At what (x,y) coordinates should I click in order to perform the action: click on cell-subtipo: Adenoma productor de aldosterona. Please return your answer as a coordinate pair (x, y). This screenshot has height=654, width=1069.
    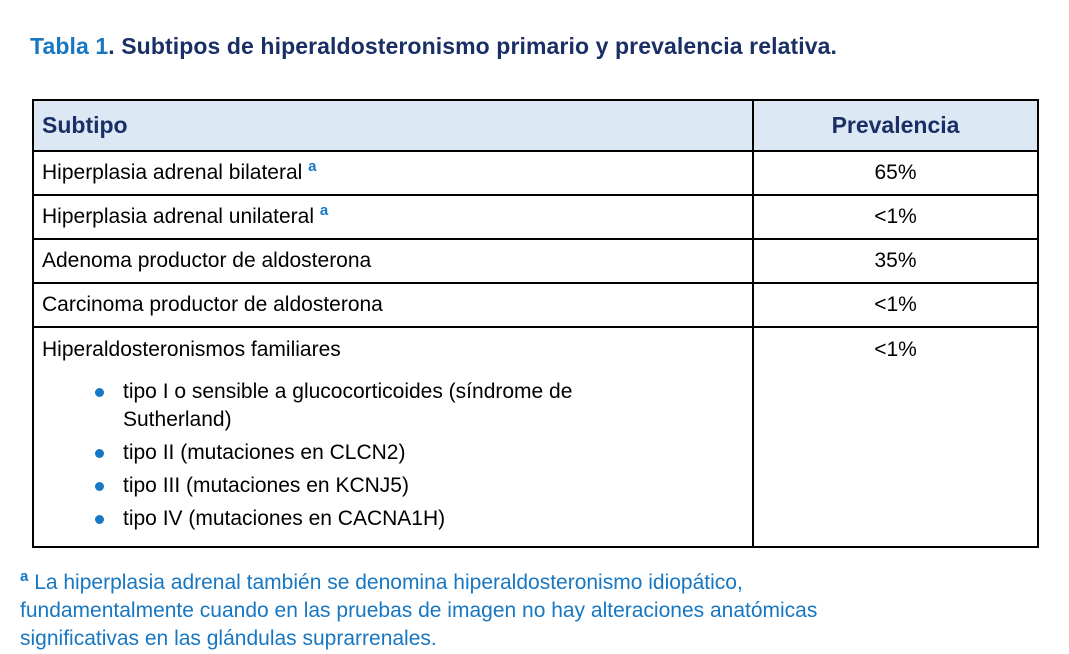
    Looking at the image, I should click on (393, 261).